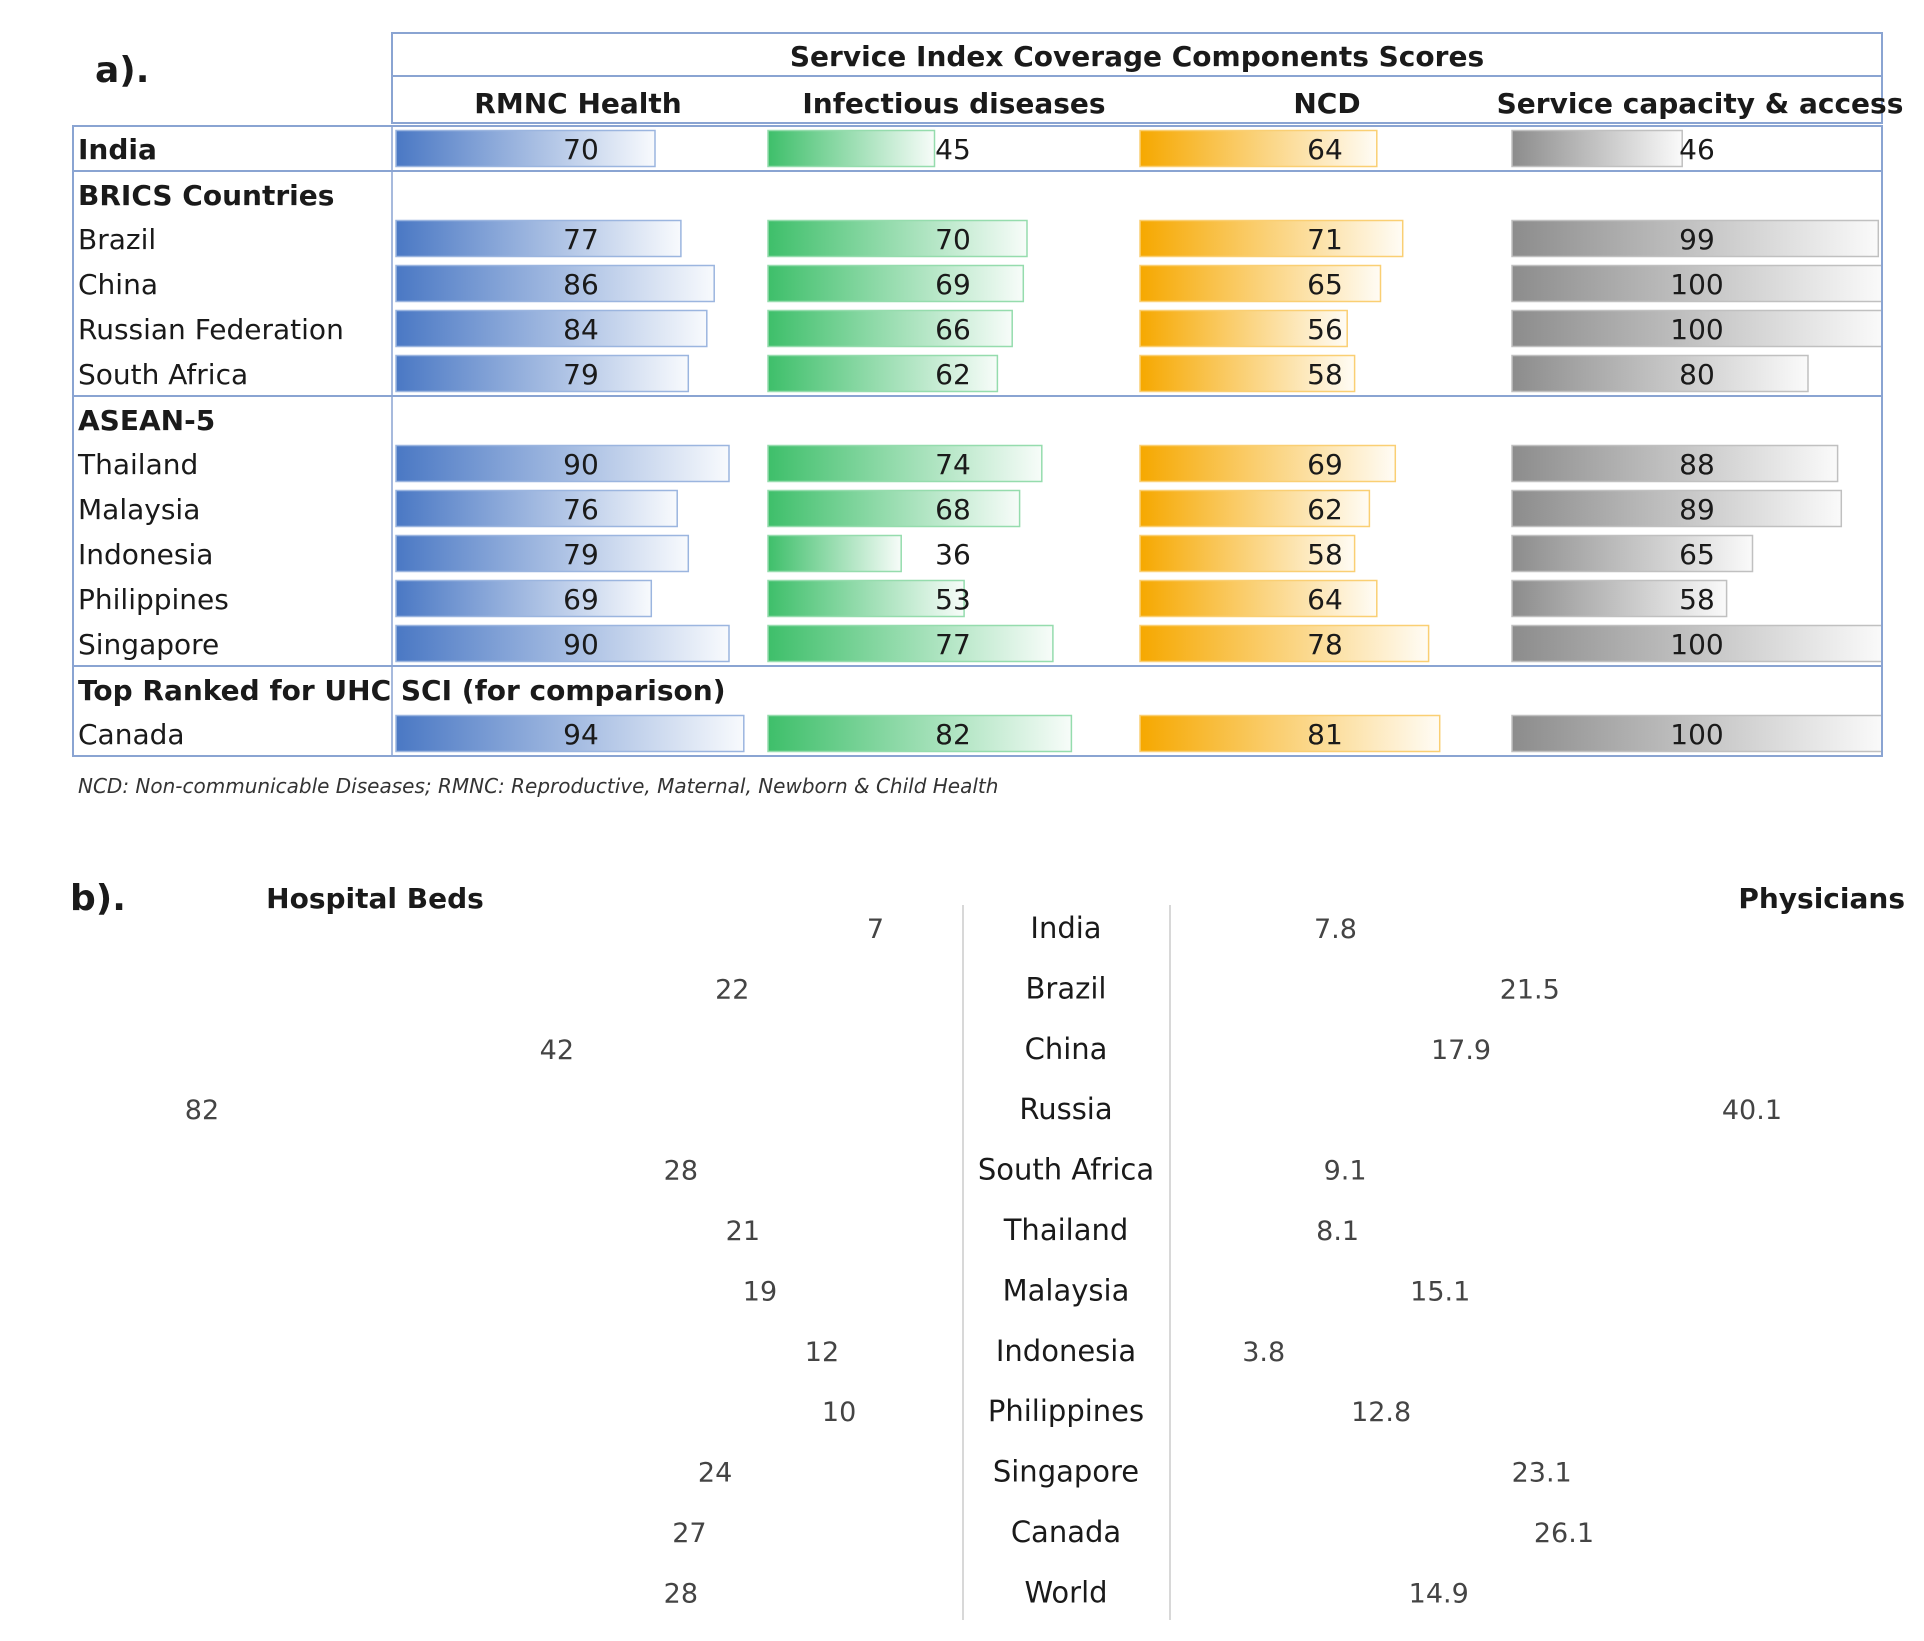 This screenshot has width=1924, height=1641. What do you see at coordinates (896, 283) in the screenshot?
I see `bar-china-infectious-diseases` at bounding box center [896, 283].